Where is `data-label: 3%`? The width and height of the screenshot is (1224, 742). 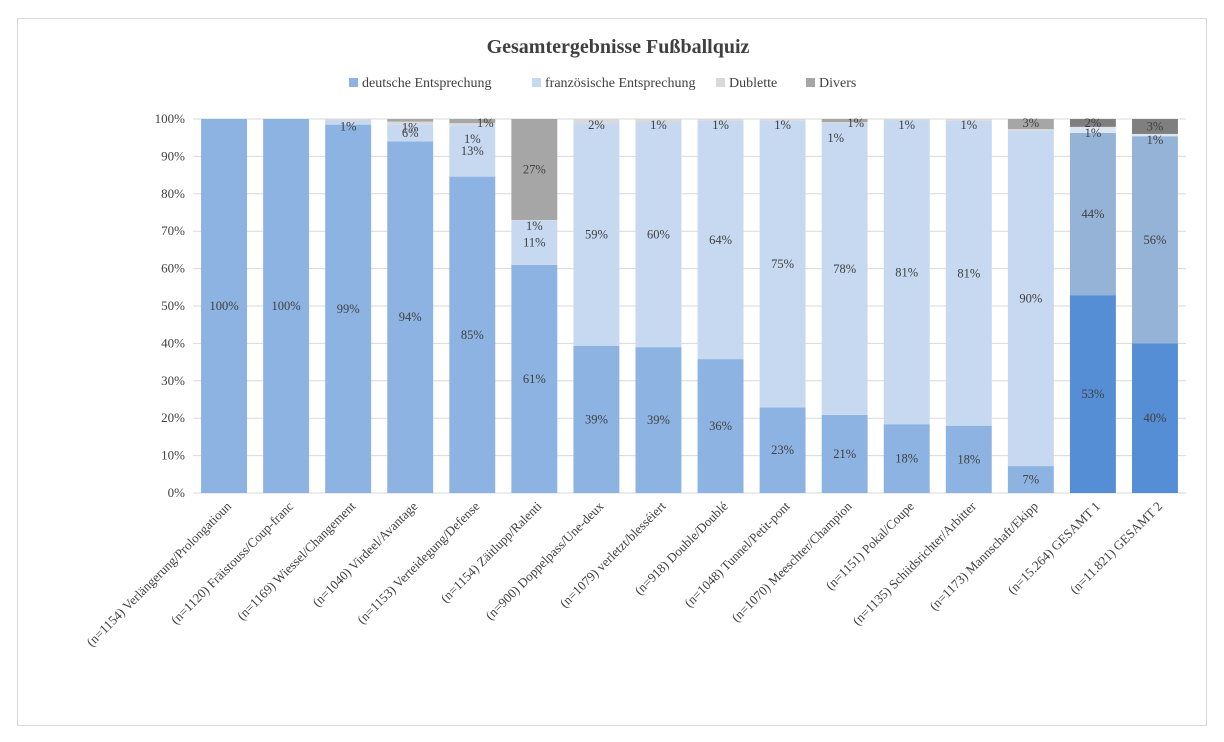 data-label: 3% is located at coordinates (1031, 123).